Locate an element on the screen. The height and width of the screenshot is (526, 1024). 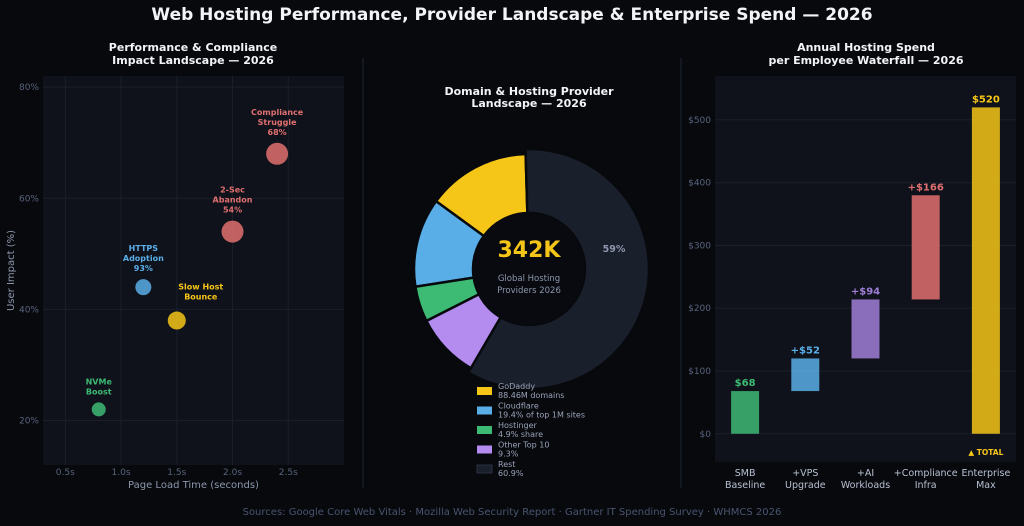
donut-title: Domain & Hosting Provider is located at coordinates (529, 91).